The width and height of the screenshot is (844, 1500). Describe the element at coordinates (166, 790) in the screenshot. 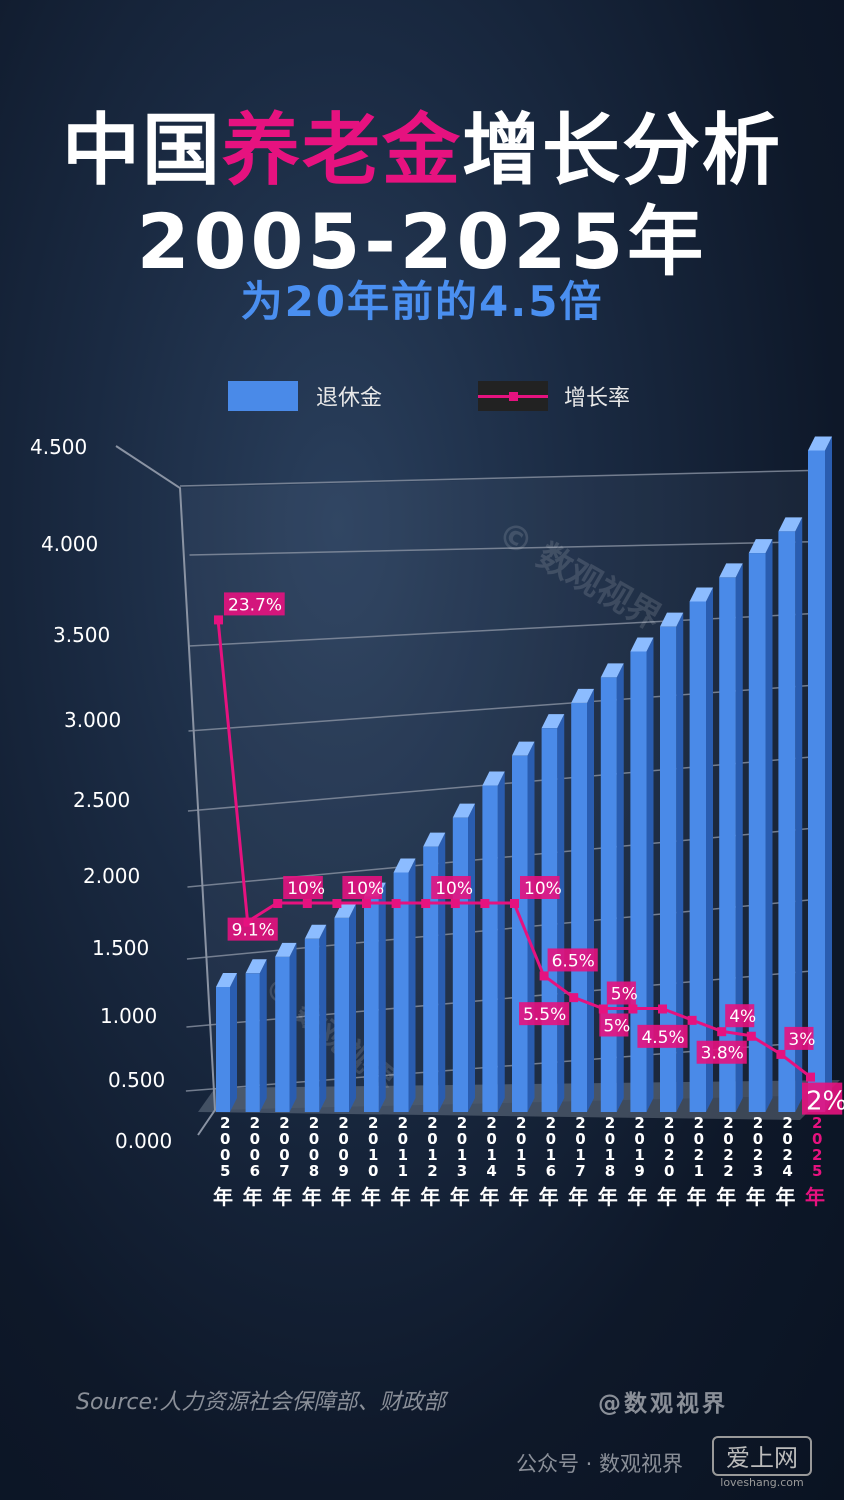

I see `axis-wall-edge` at that location.